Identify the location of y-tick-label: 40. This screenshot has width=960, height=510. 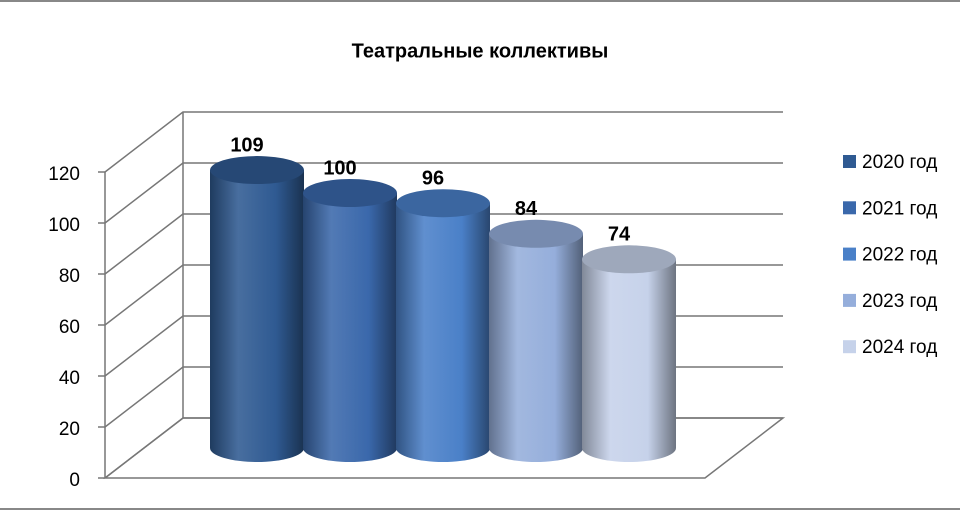
(69, 378).